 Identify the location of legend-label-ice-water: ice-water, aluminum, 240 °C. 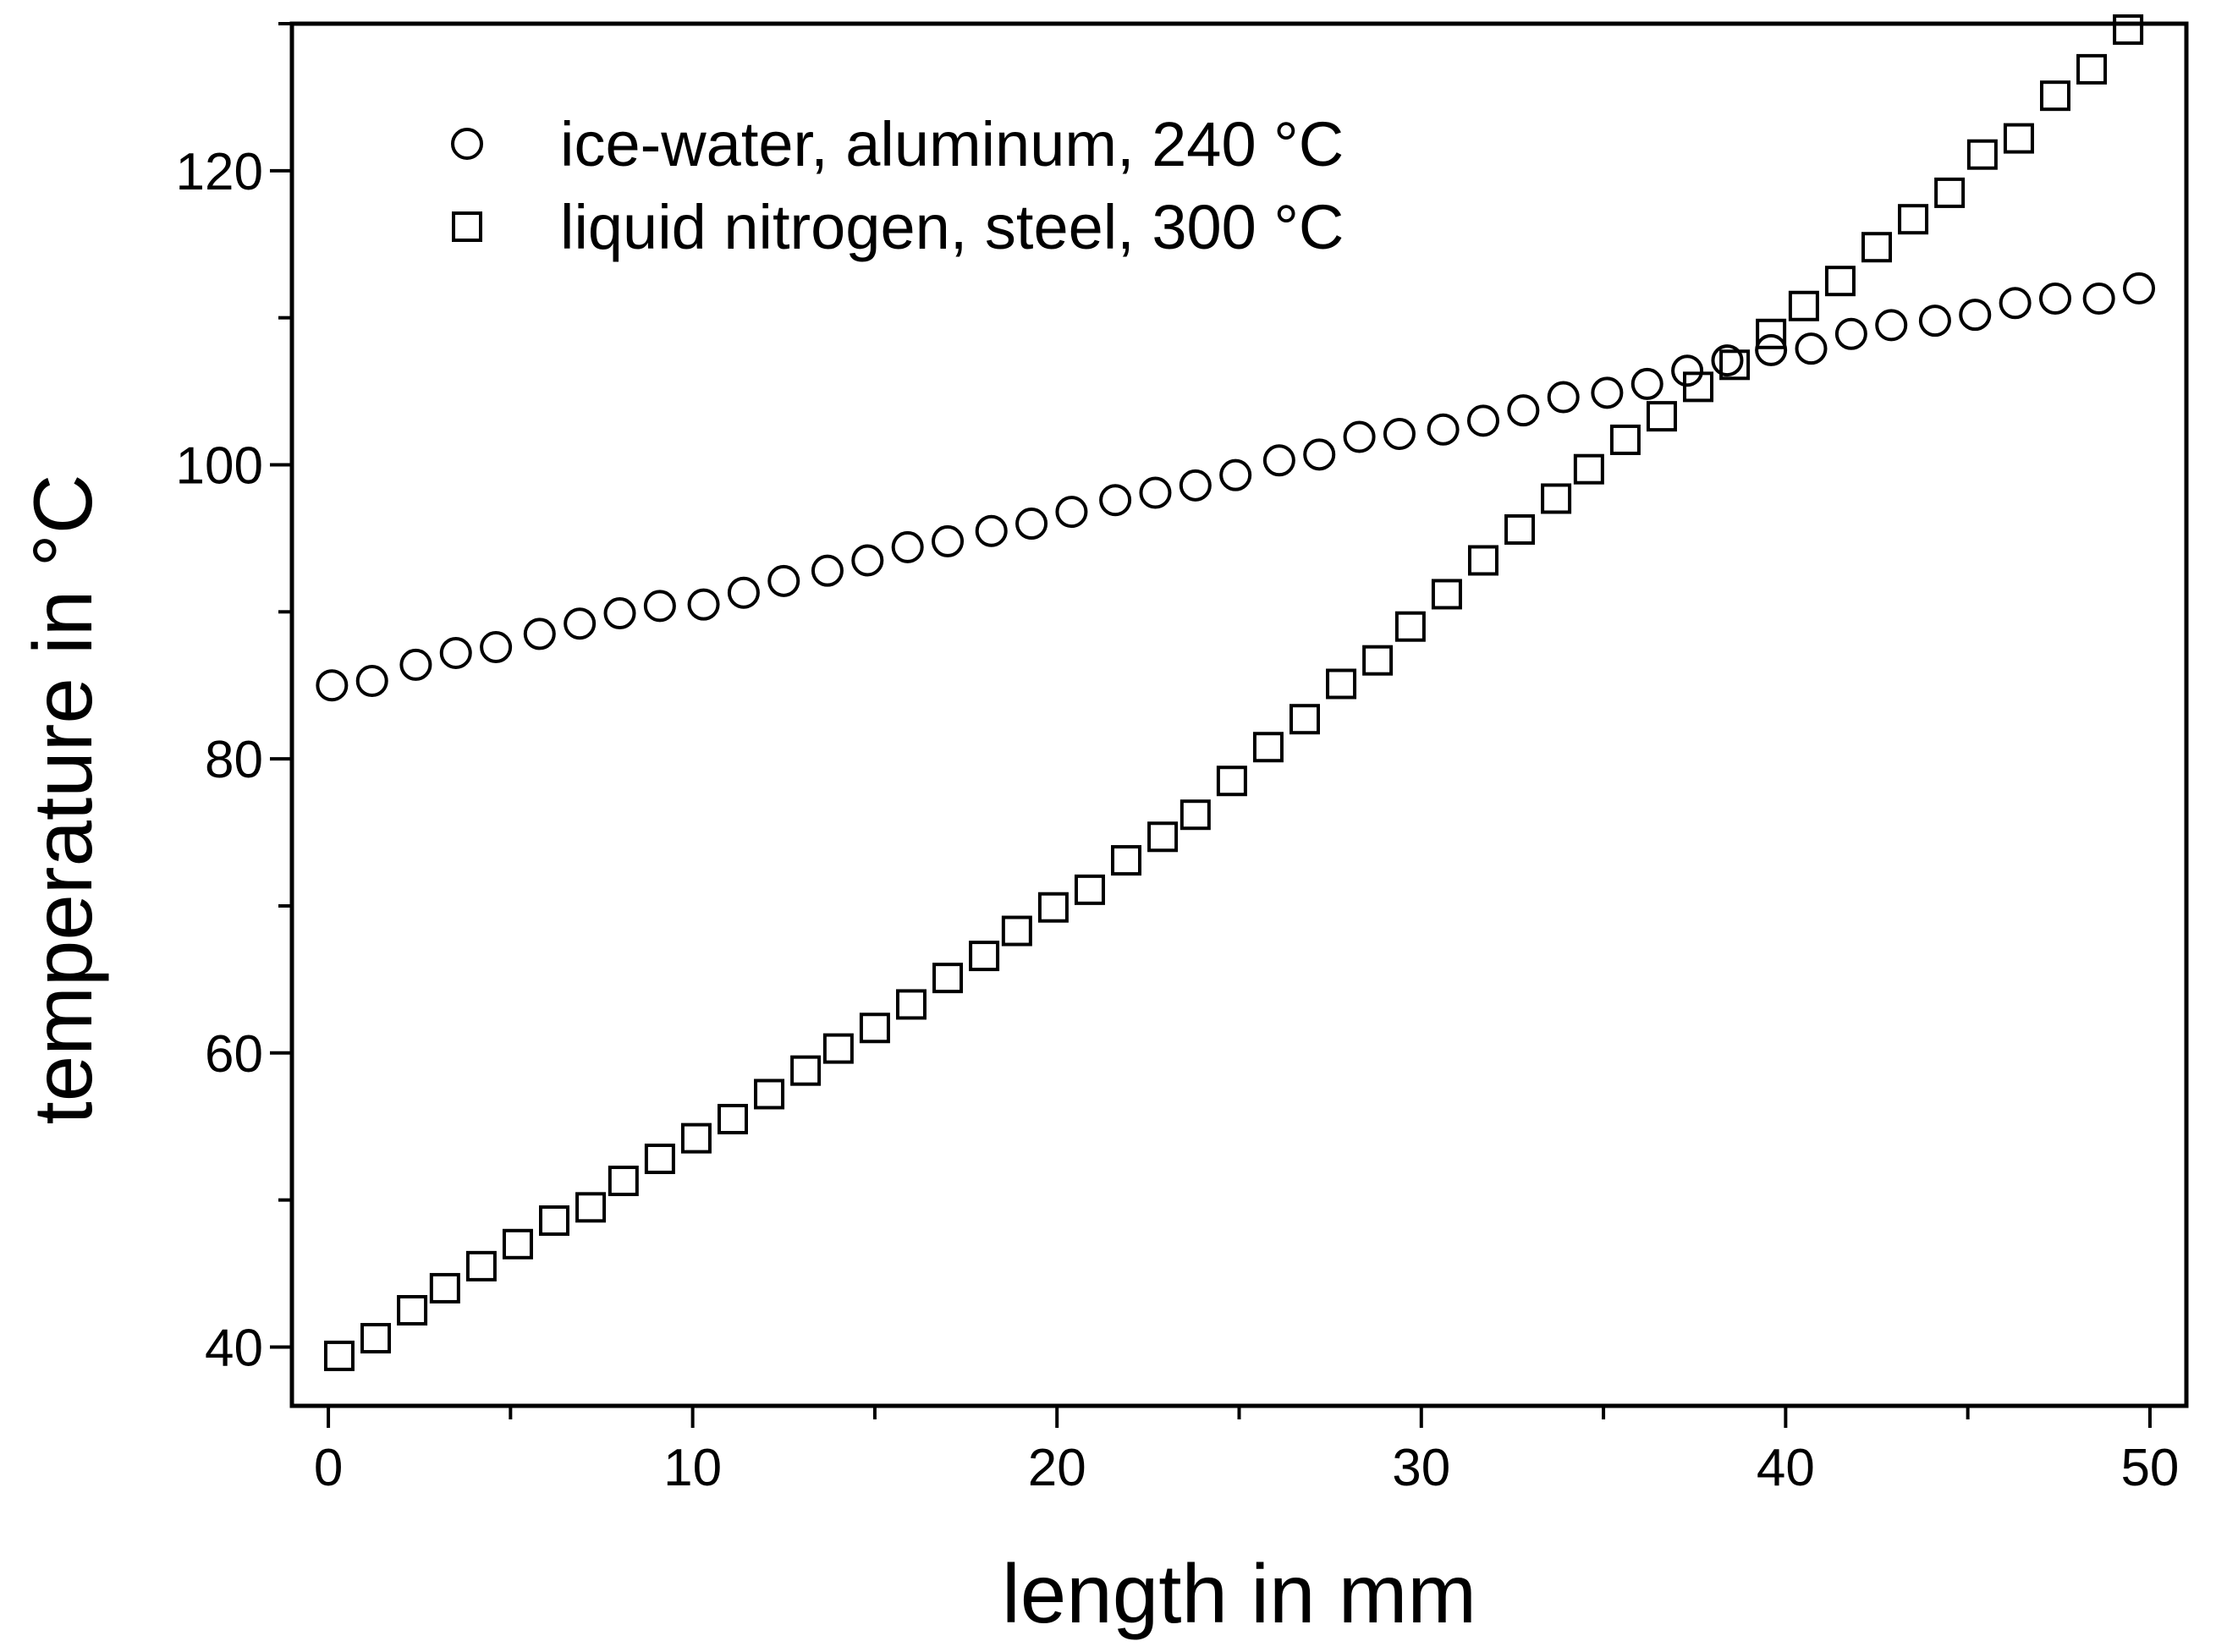
(952, 144).